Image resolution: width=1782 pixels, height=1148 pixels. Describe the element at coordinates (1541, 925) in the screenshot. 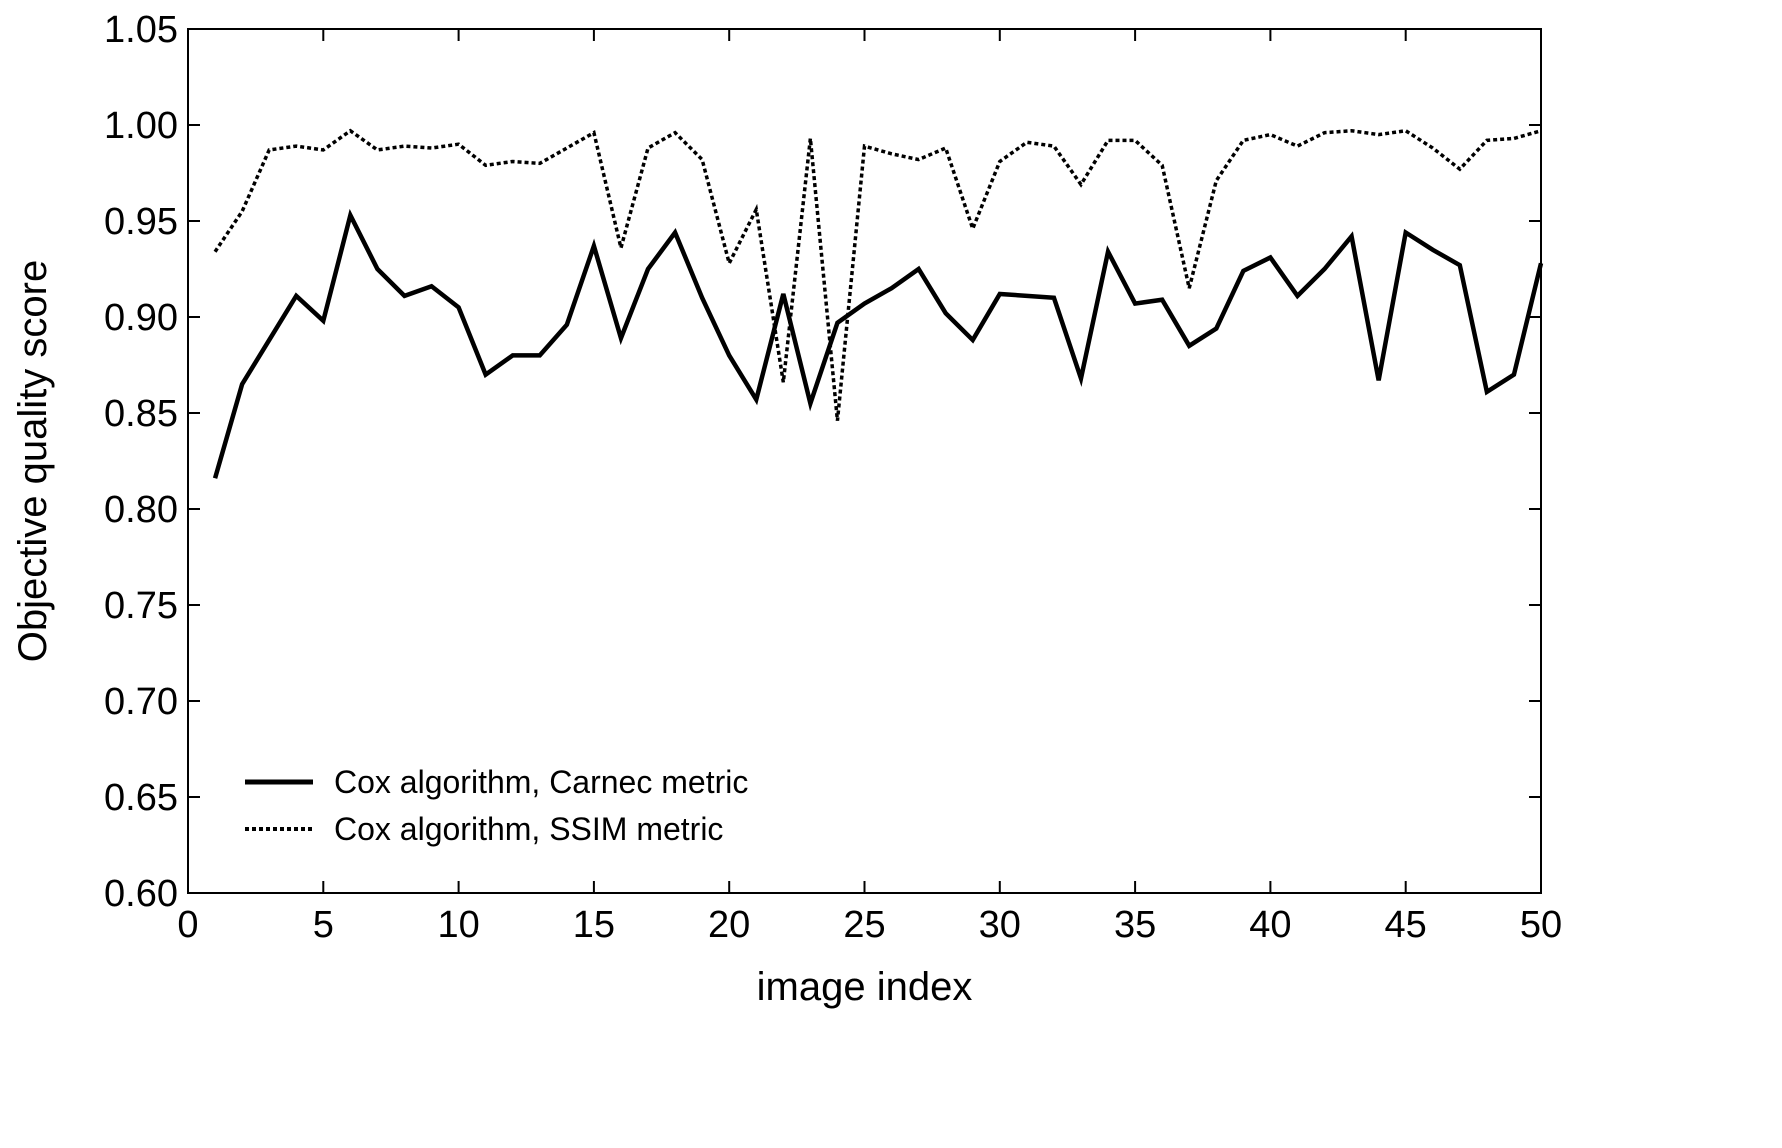

I see `x-tick-label: 50` at that location.